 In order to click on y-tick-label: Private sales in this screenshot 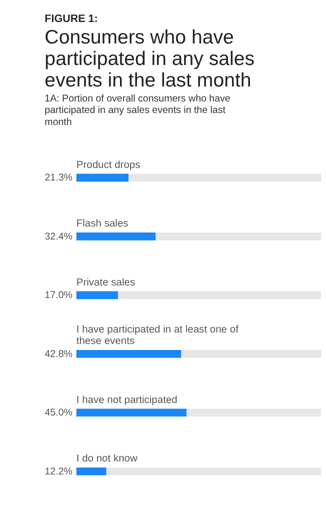, I will do `click(106, 282)`.